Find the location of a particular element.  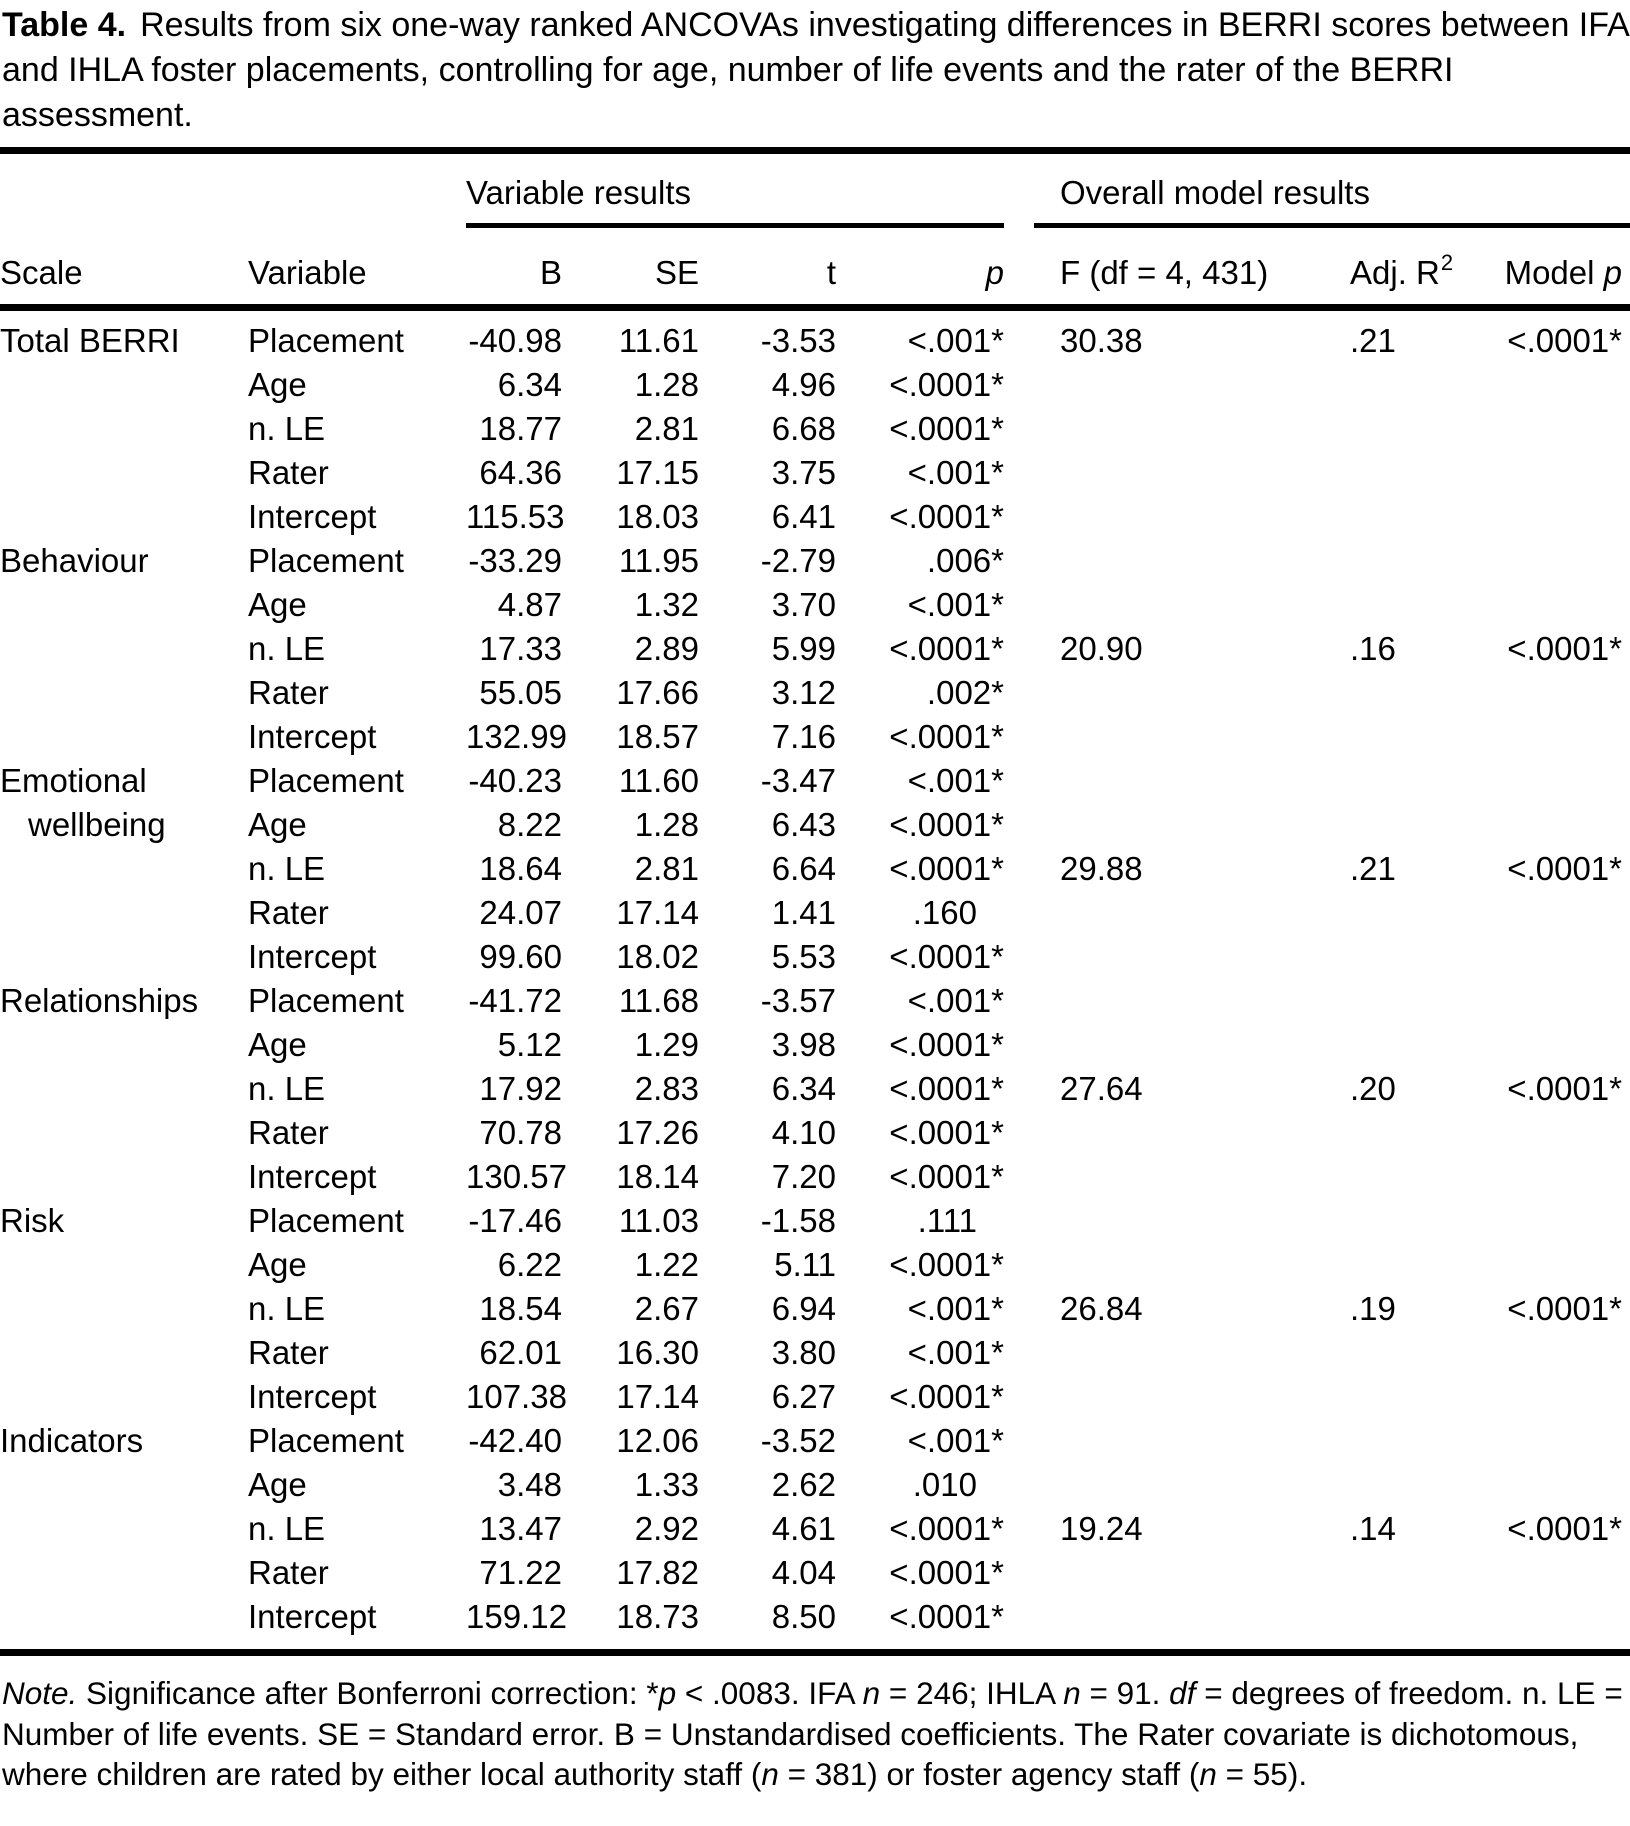

cell-se: 18.03 is located at coordinates (657, 516).